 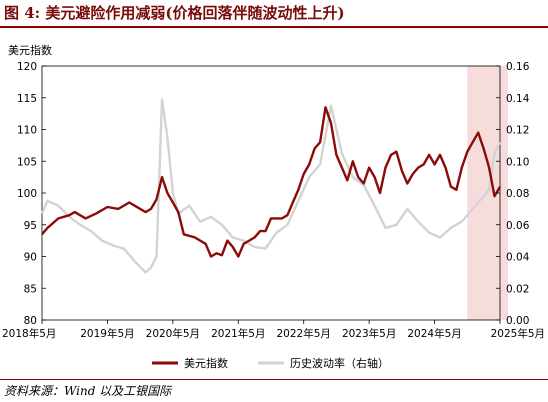 What do you see at coordinates (274, 379) in the screenshot?
I see `footer-rule` at bounding box center [274, 379].